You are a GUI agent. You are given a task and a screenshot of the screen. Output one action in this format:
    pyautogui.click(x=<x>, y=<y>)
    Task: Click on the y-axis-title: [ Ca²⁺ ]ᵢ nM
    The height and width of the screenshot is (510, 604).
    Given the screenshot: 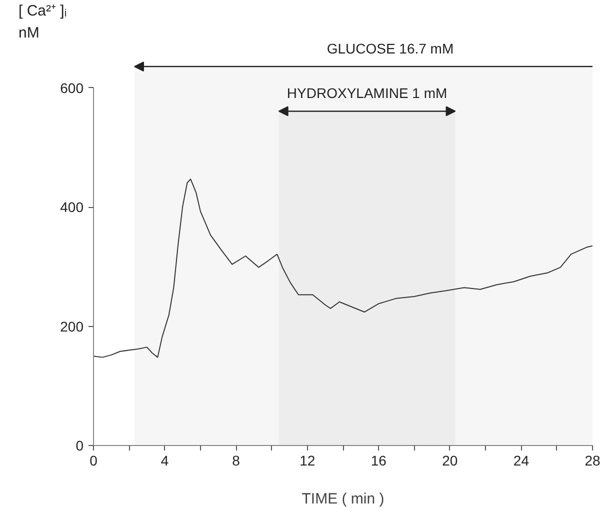 What is the action you would take?
    pyautogui.click(x=42, y=22)
    